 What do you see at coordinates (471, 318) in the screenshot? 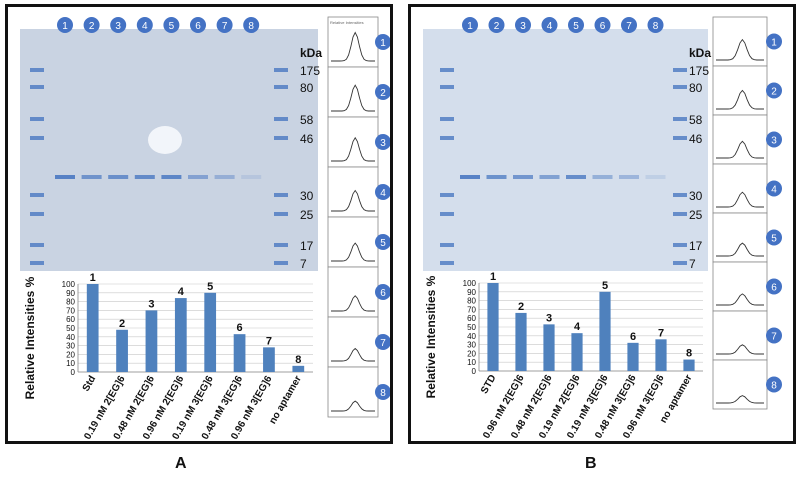
I see `panel-b-ytick-60: 60` at bounding box center [471, 318].